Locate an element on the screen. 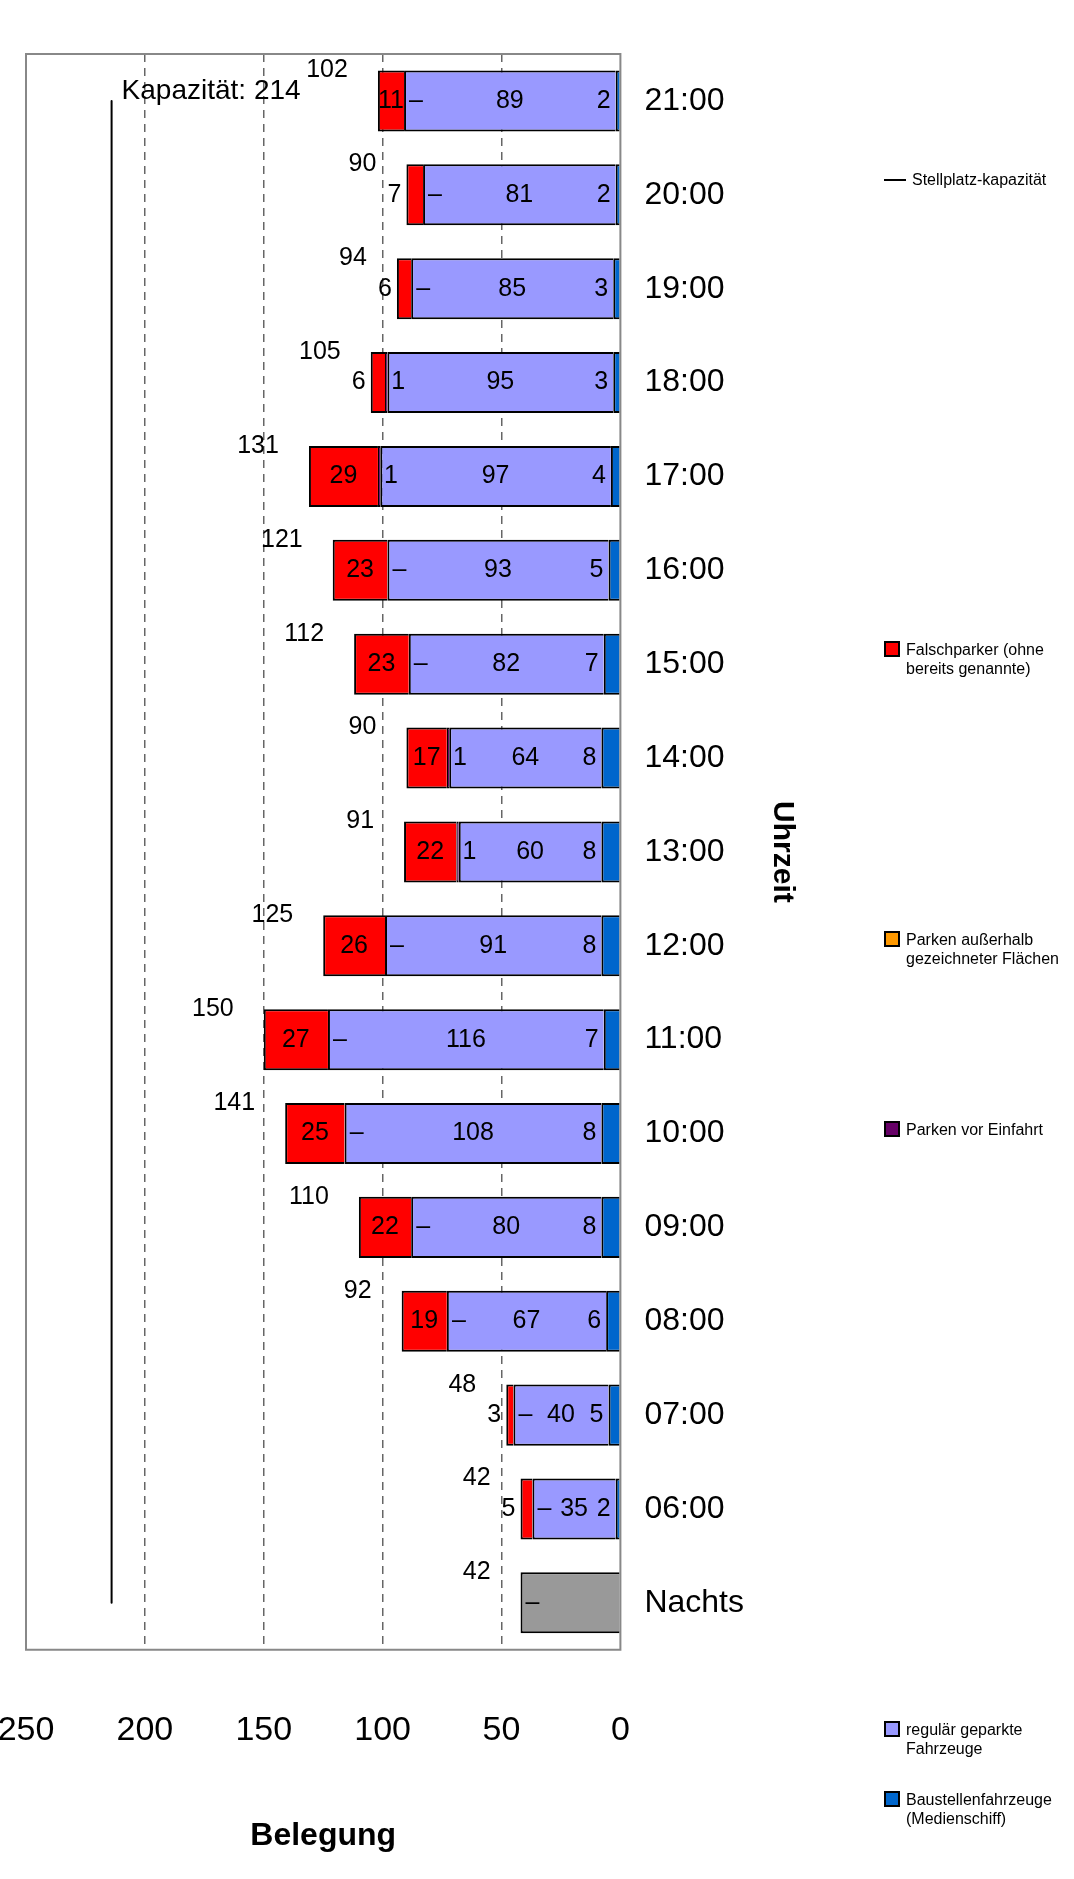  data-label: 35 is located at coordinates (574, 1506).